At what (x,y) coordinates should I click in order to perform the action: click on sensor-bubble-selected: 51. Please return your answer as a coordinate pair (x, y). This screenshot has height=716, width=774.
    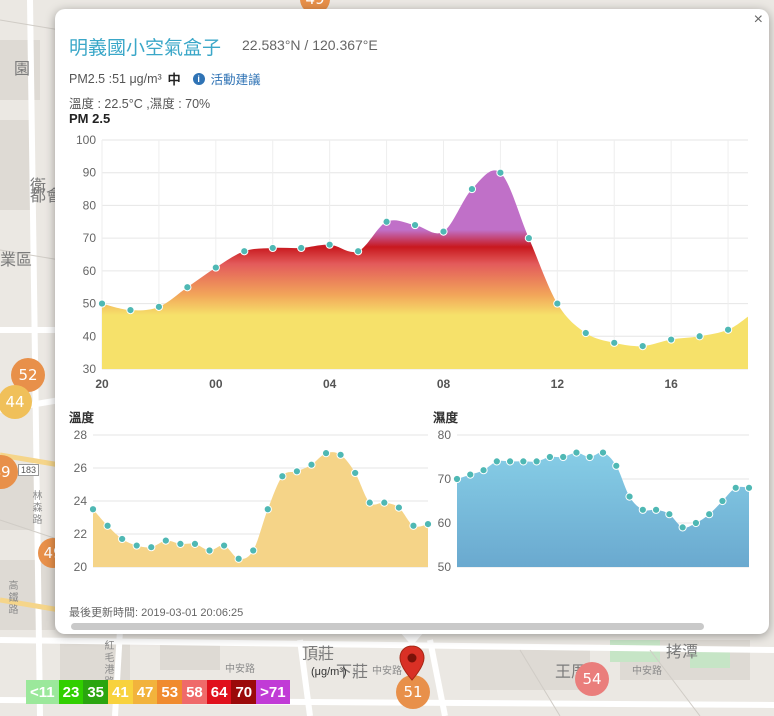
    Looking at the image, I should click on (413, 692).